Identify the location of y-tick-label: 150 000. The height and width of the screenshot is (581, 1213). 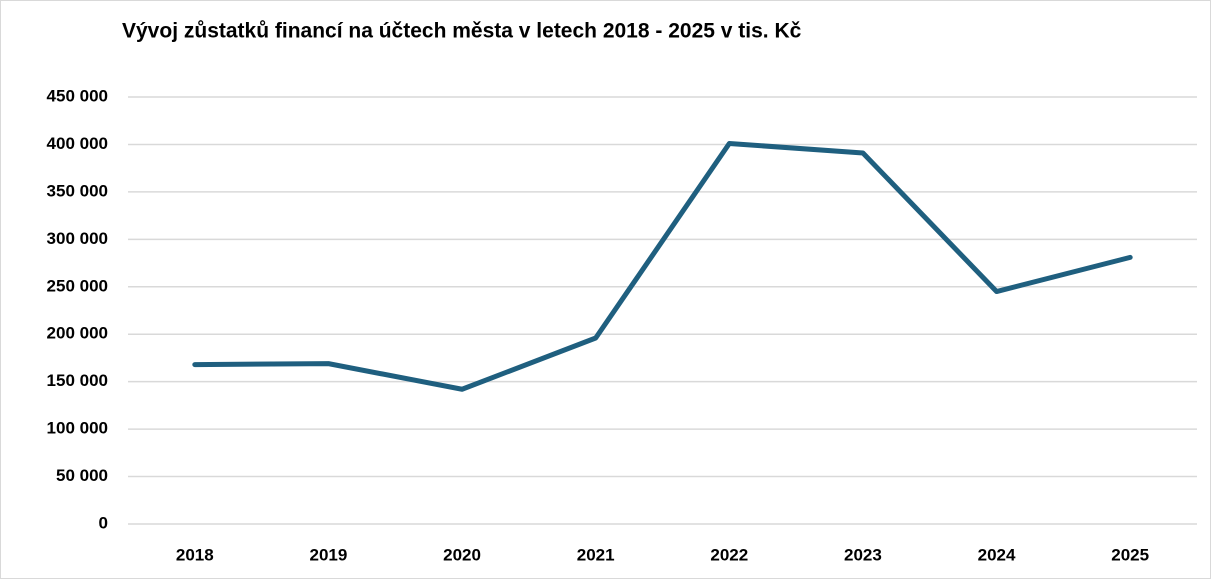
(77, 380).